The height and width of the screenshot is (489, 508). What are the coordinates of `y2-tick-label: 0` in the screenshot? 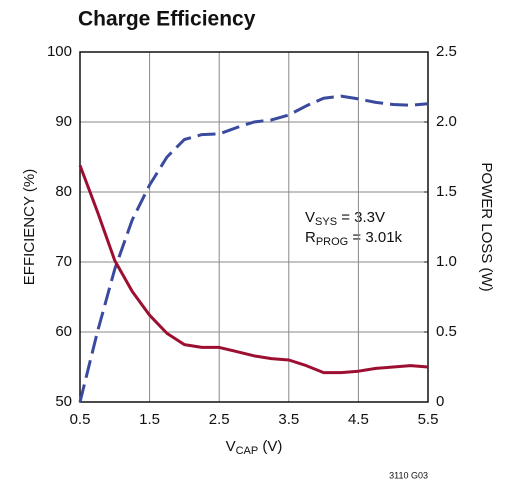 It's located at (440, 401).